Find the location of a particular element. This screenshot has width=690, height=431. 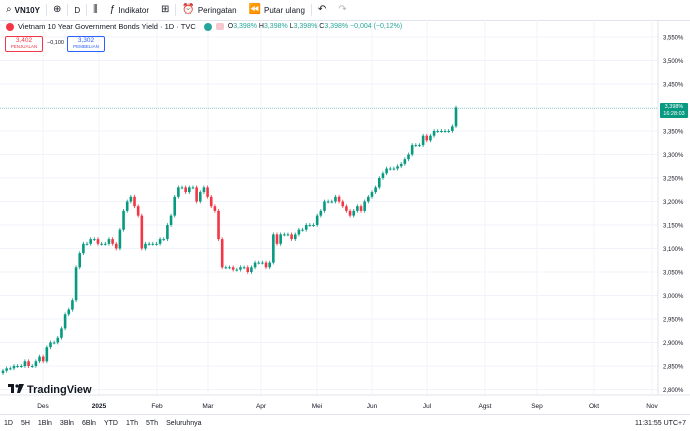

x-tick-label: Apr is located at coordinates (261, 406).